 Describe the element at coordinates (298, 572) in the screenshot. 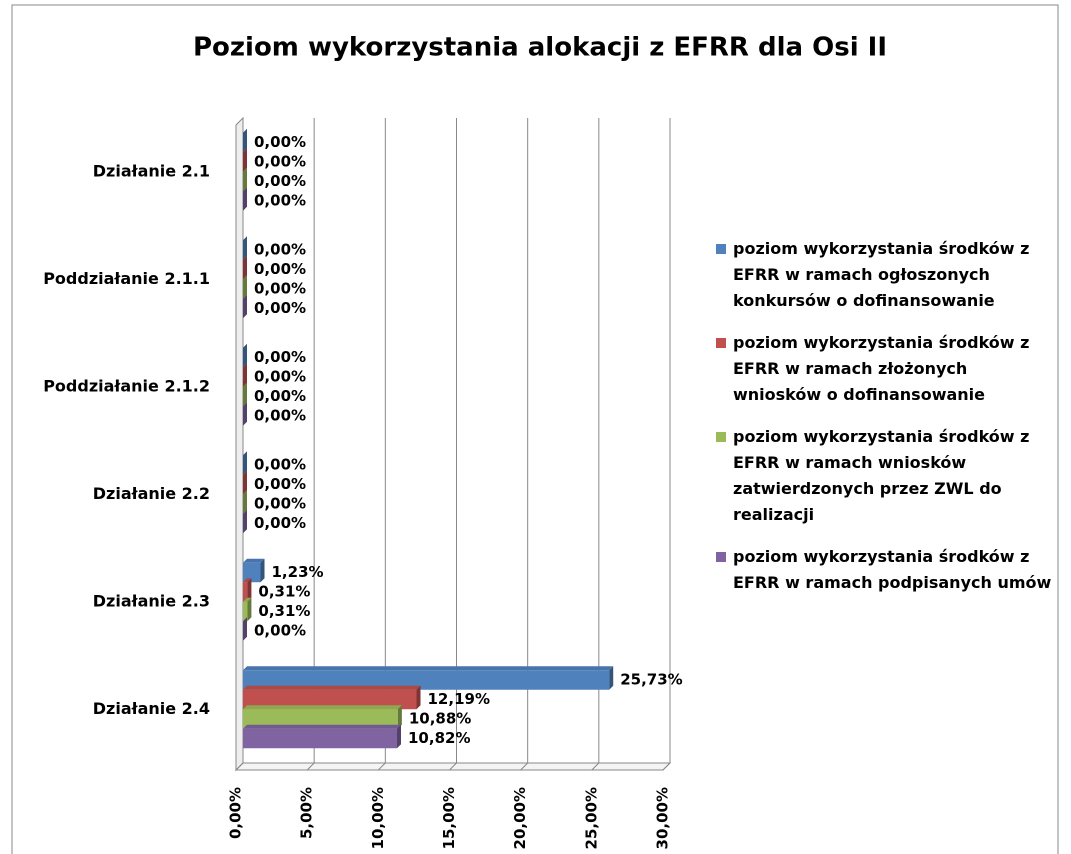

I see `data-label: 1,23%` at that location.